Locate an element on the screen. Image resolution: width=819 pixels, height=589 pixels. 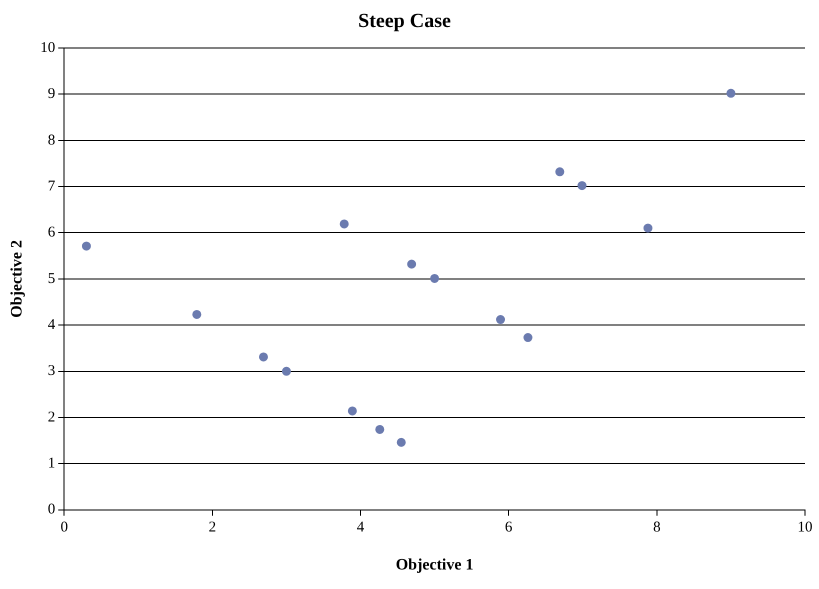
x-tick-label: 4 is located at coordinates (360, 528).